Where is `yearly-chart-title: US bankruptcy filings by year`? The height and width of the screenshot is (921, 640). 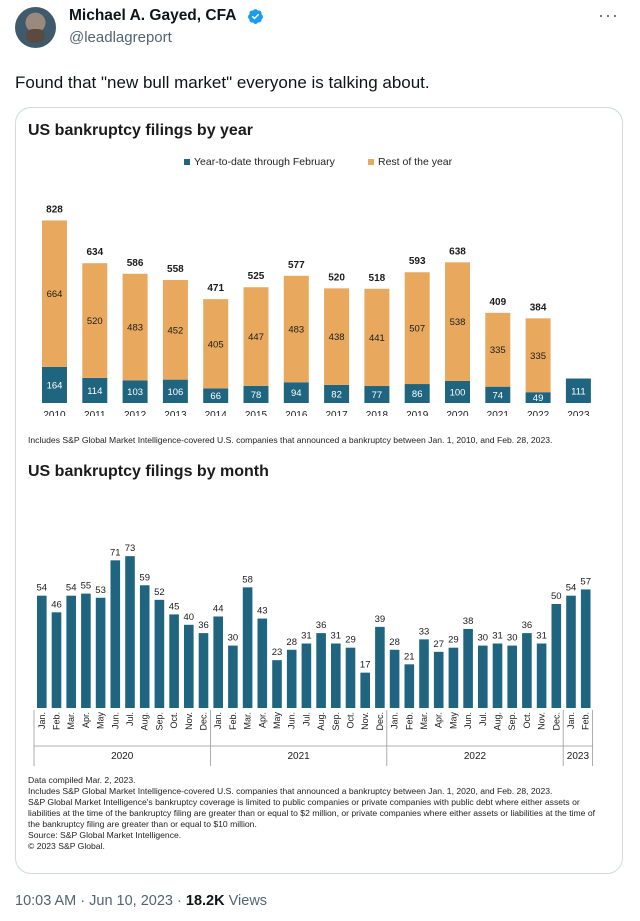
yearly-chart-title: US bankruptcy filings by year is located at coordinates (140, 130).